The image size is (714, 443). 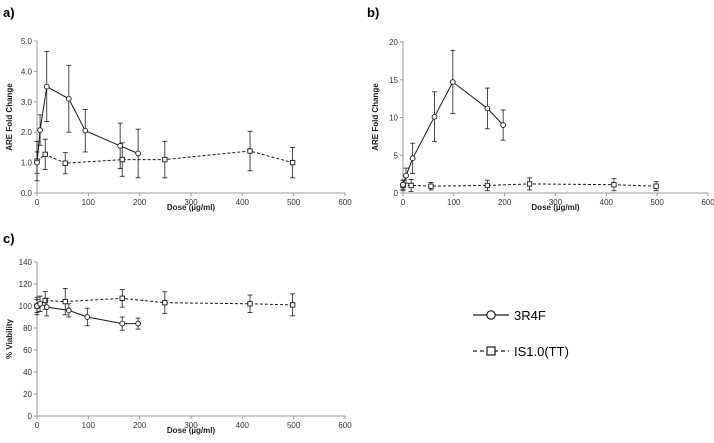 What do you see at coordinates (191, 207) in the screenshot?
I see `panel-a-x-axis-label: Dose (µg/ml)` at bounding box center [191, 207].